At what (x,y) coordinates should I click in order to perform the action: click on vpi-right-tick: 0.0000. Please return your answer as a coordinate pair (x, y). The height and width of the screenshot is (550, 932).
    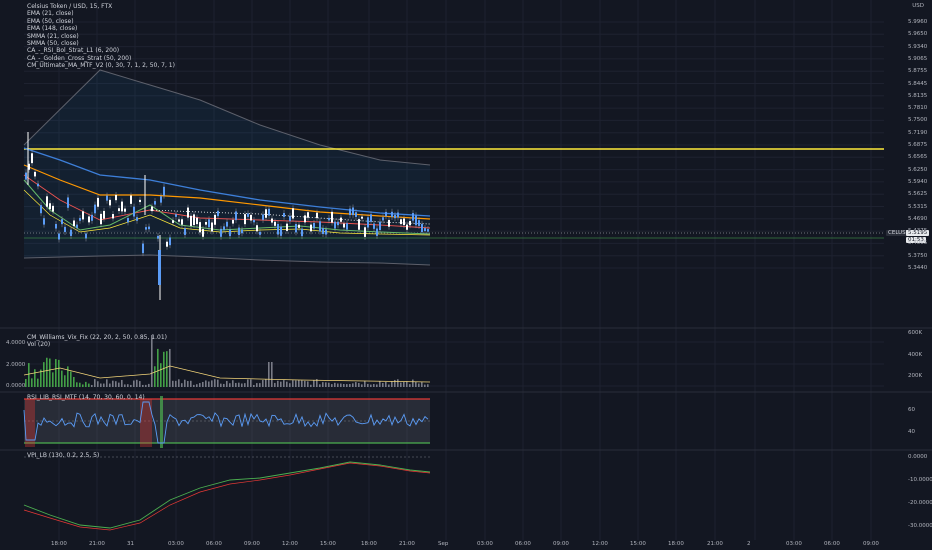
    Looking at the image, I should click on (918, 457).